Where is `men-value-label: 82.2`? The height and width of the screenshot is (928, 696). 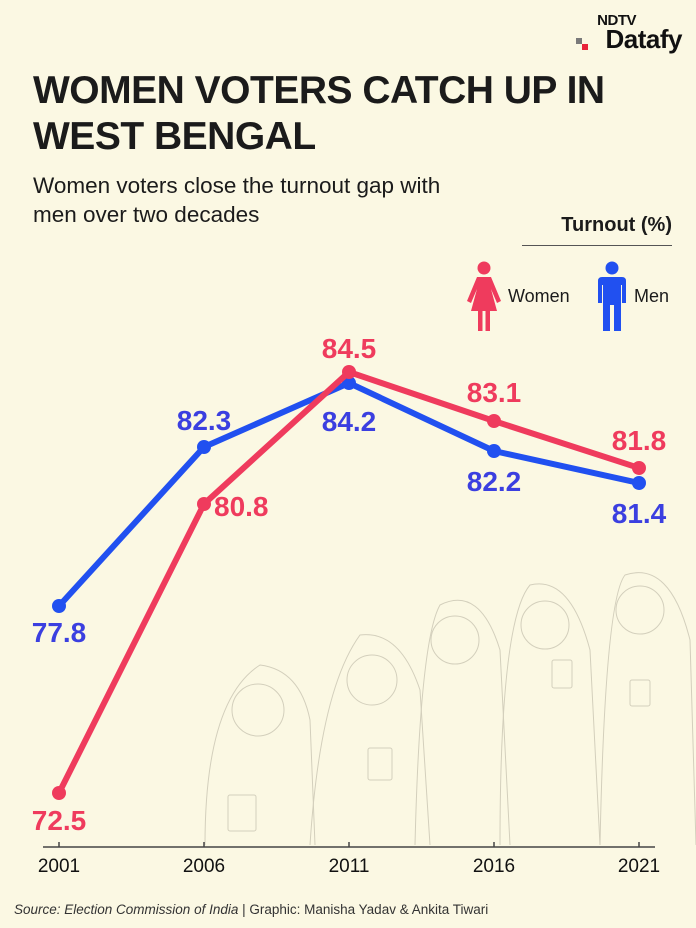 men-value-label: 82.2 is located at coordinates (494, 481).